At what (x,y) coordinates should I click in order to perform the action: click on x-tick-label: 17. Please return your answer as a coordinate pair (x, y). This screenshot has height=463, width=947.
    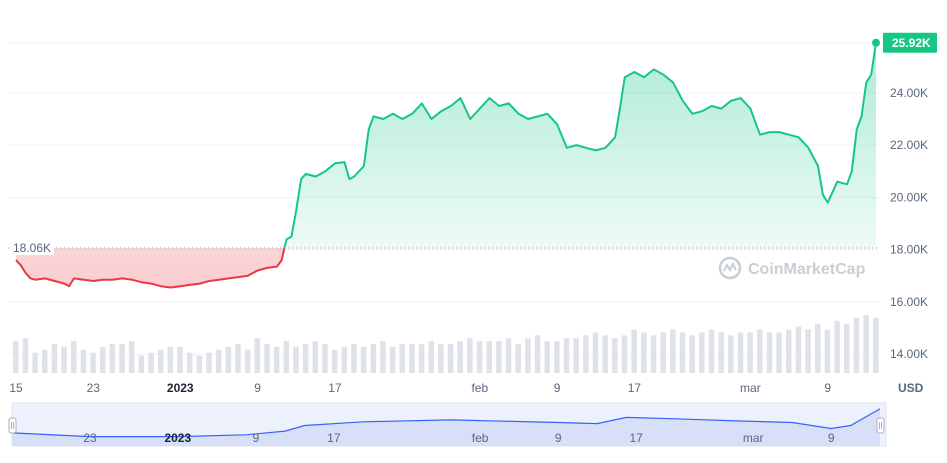
    Looking at the image, I should click on (635, 388).